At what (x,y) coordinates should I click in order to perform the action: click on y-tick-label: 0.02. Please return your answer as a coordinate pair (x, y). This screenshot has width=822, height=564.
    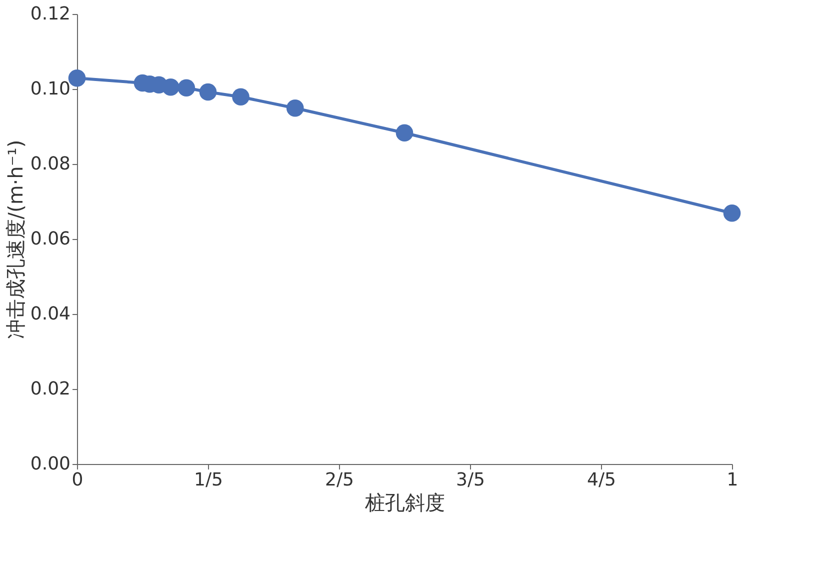
    Looking at the image, I should click on (50, 389).